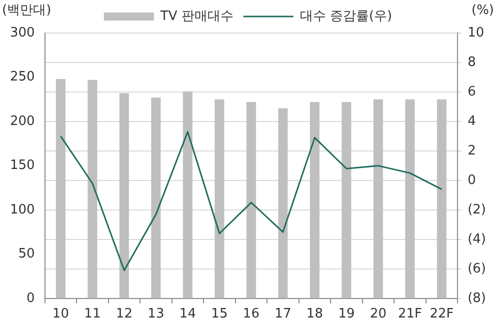 This screenshot has width=496, height=327. I want to click on x-tick-label: 17, so click(283, 314).